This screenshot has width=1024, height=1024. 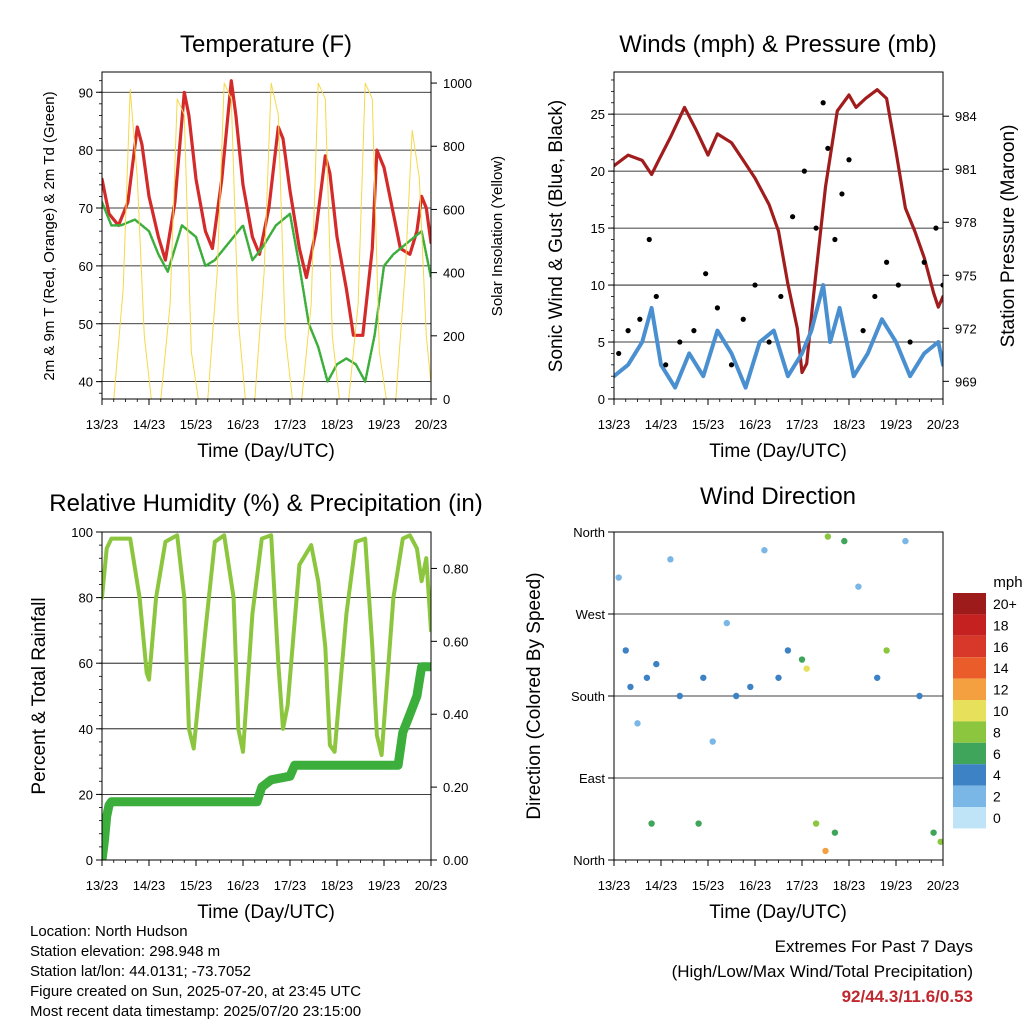 I want to click on y2-tick-label: 0.20, so click(x=455, y=787).